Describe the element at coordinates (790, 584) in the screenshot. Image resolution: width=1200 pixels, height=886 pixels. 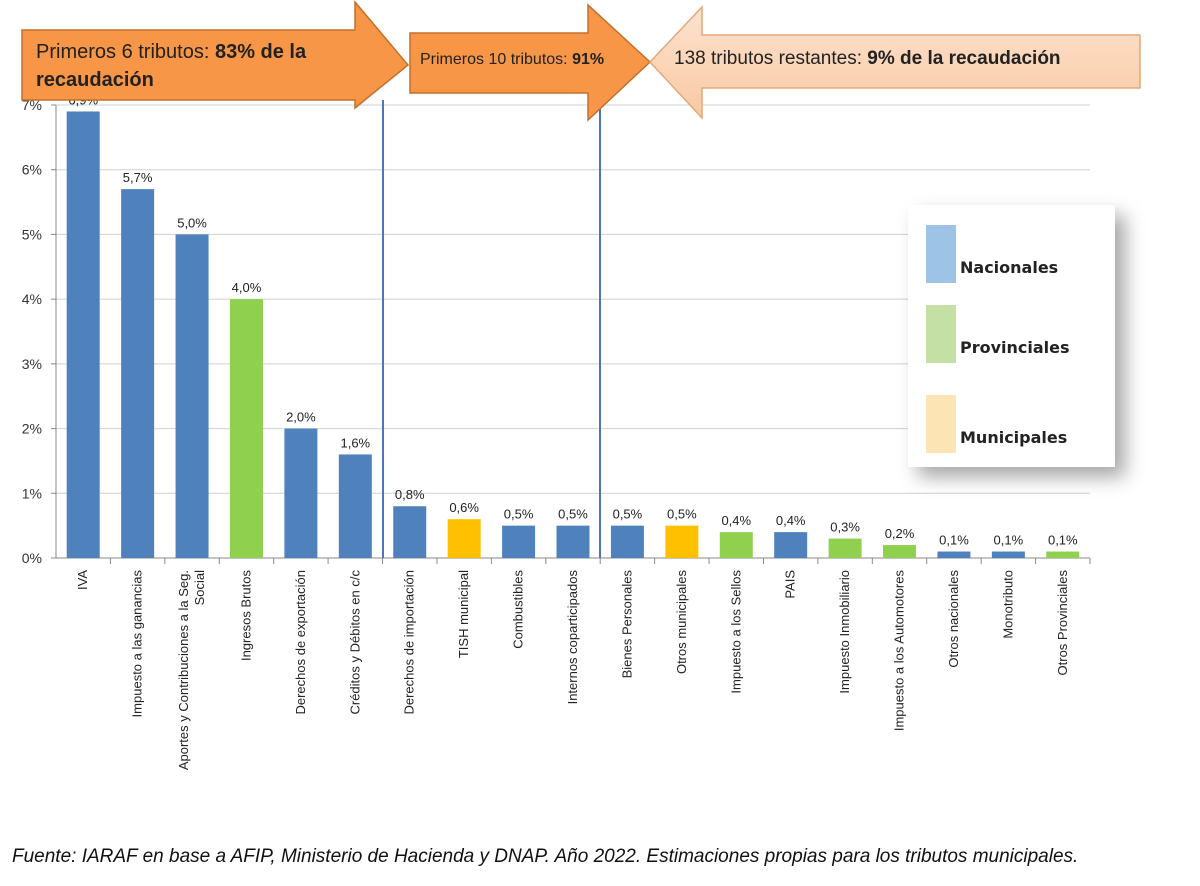
I see `x-tick-label: PAIS` at that location.